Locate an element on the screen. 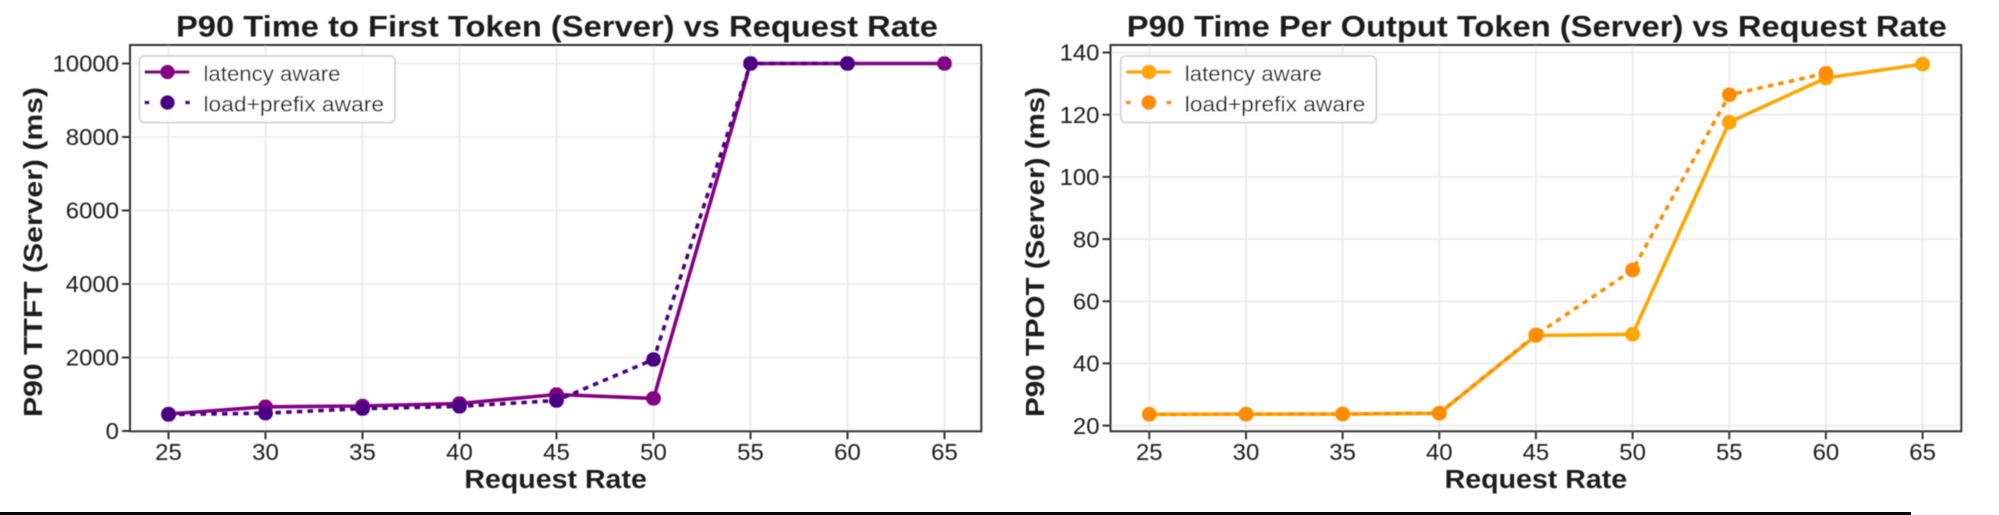 This screenshot has height=515, width=1999. svg-text: 100 is located at coordinates (1080, 177).